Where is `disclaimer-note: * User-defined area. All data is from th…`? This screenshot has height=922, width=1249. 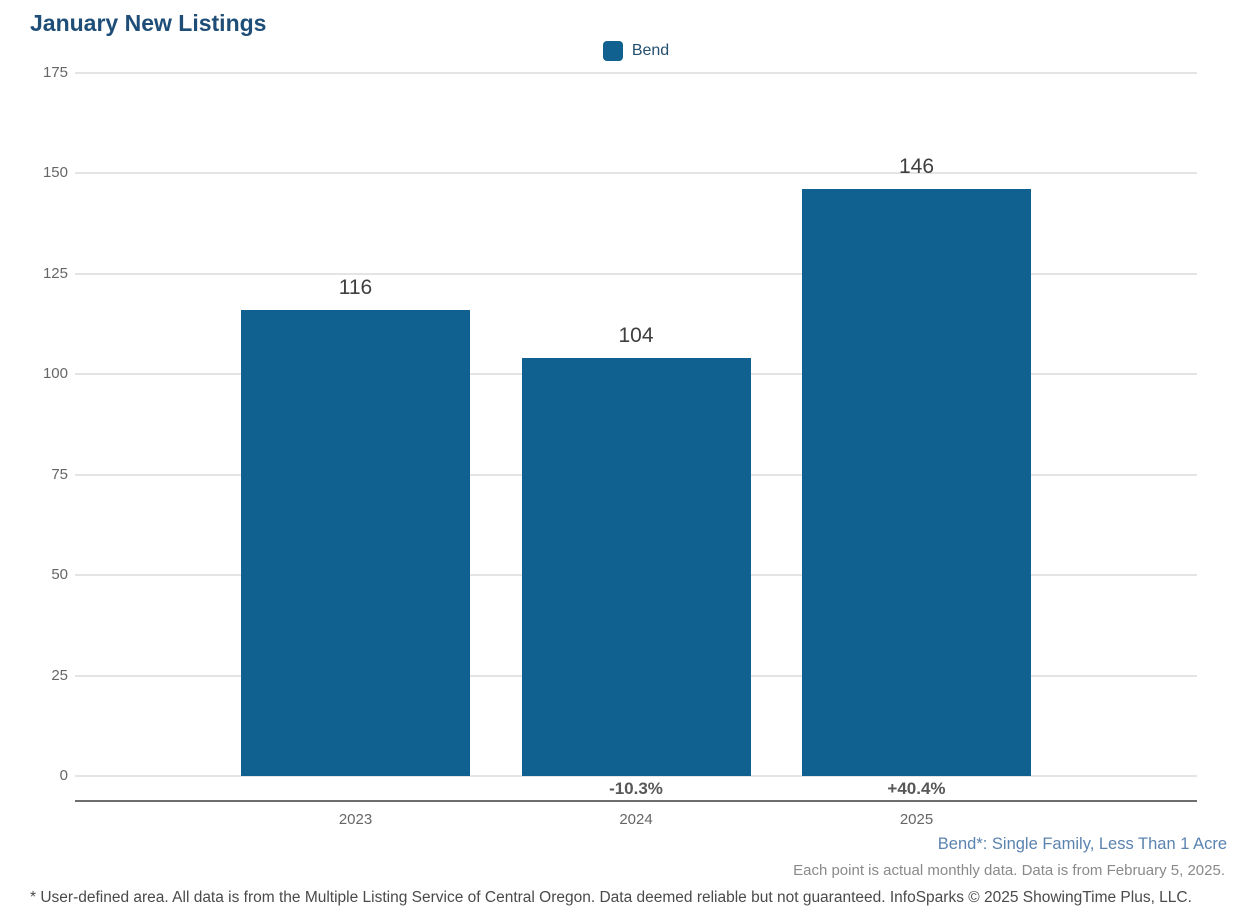 disclaimer-note: * User-defined area. All data is from th… is located at coordinates (611, 897).